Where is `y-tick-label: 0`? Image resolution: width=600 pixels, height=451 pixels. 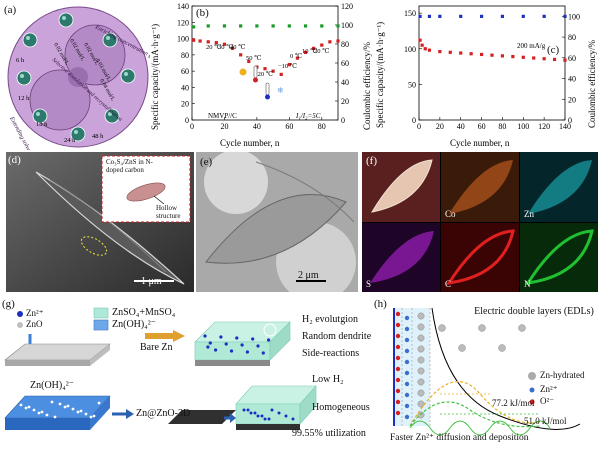 y-tick-label: 0 is located at coordinates (414, 120).